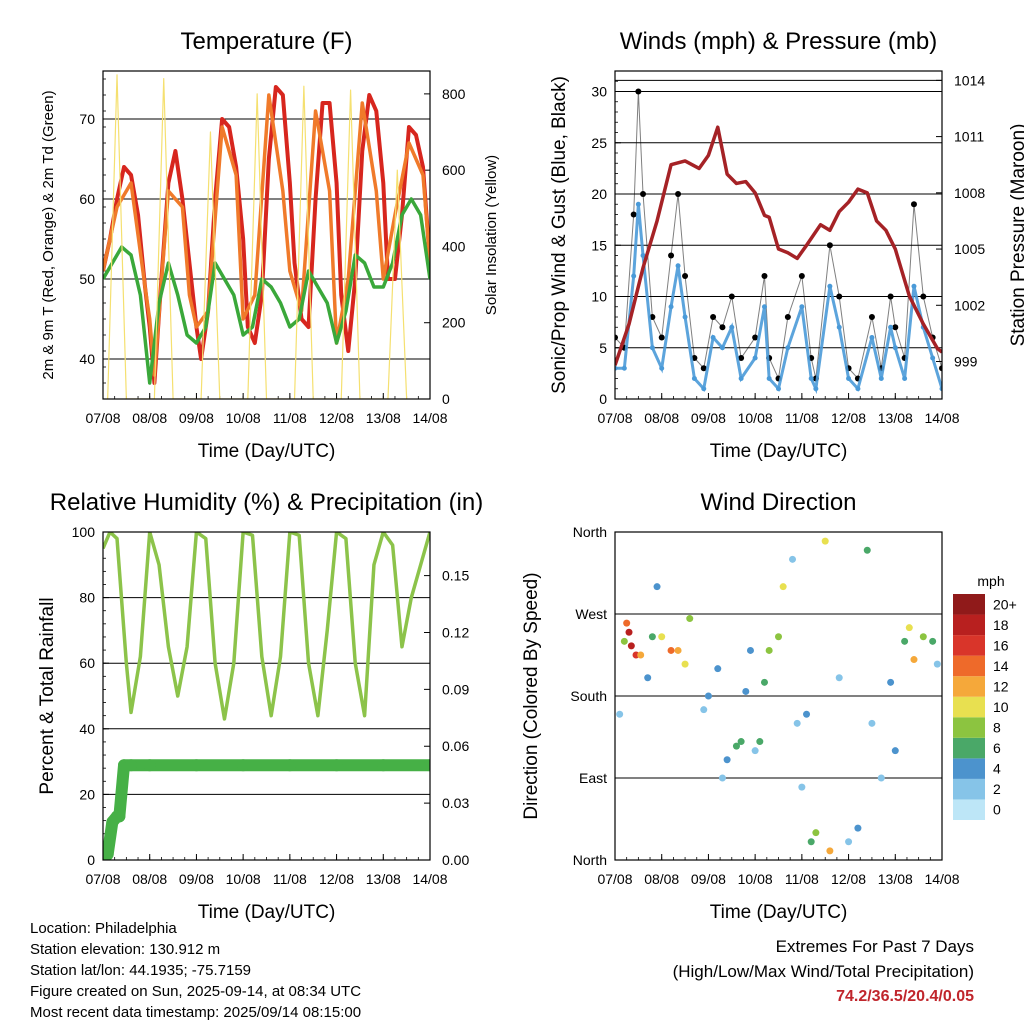  I want to click on plot-frame, so click(778, 235).